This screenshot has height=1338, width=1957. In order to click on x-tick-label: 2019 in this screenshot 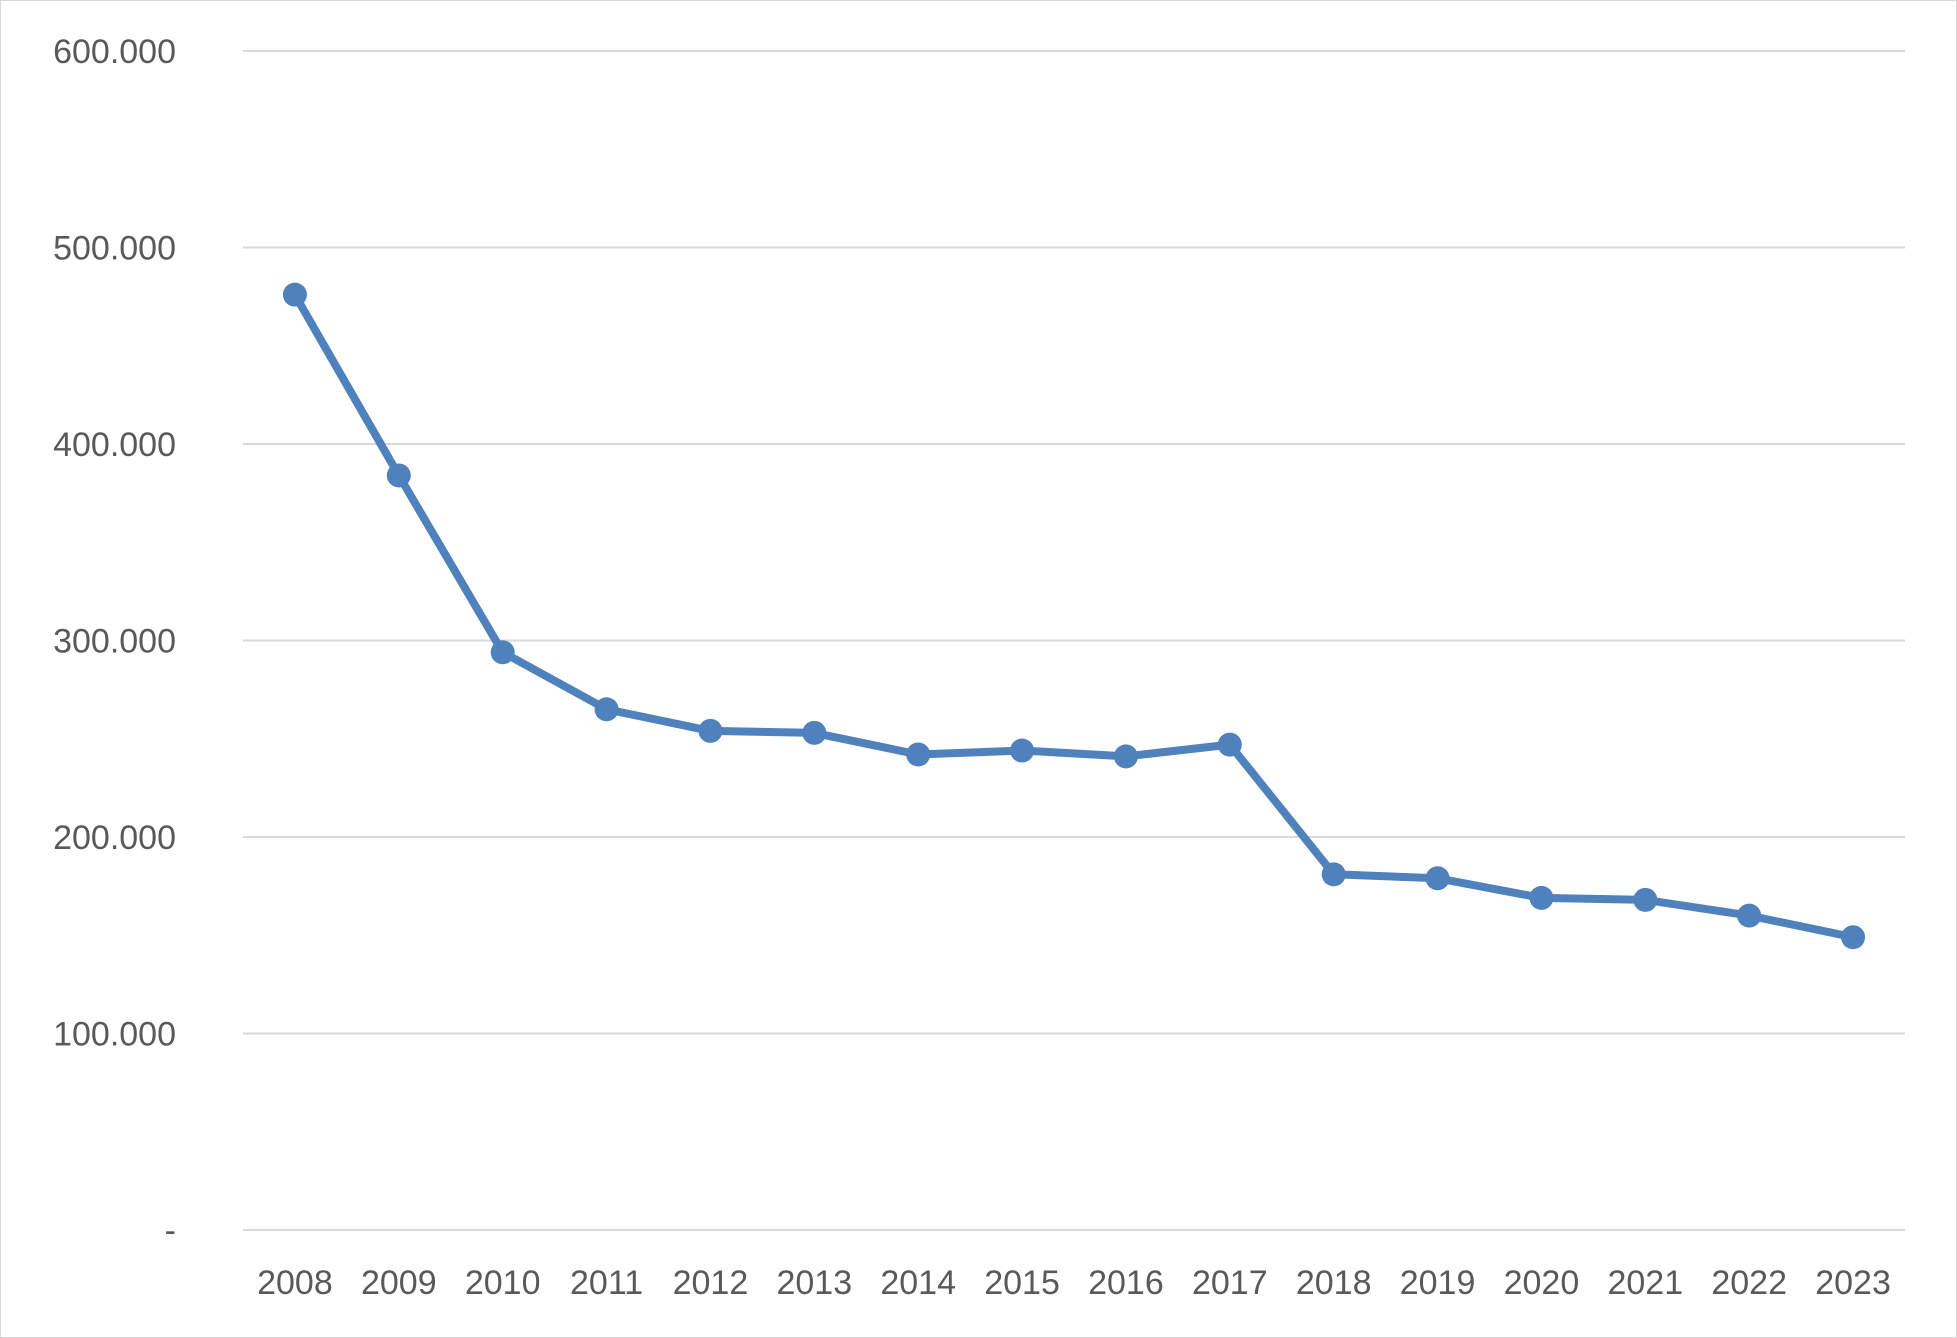, I will do `click(1438, 1283)`.